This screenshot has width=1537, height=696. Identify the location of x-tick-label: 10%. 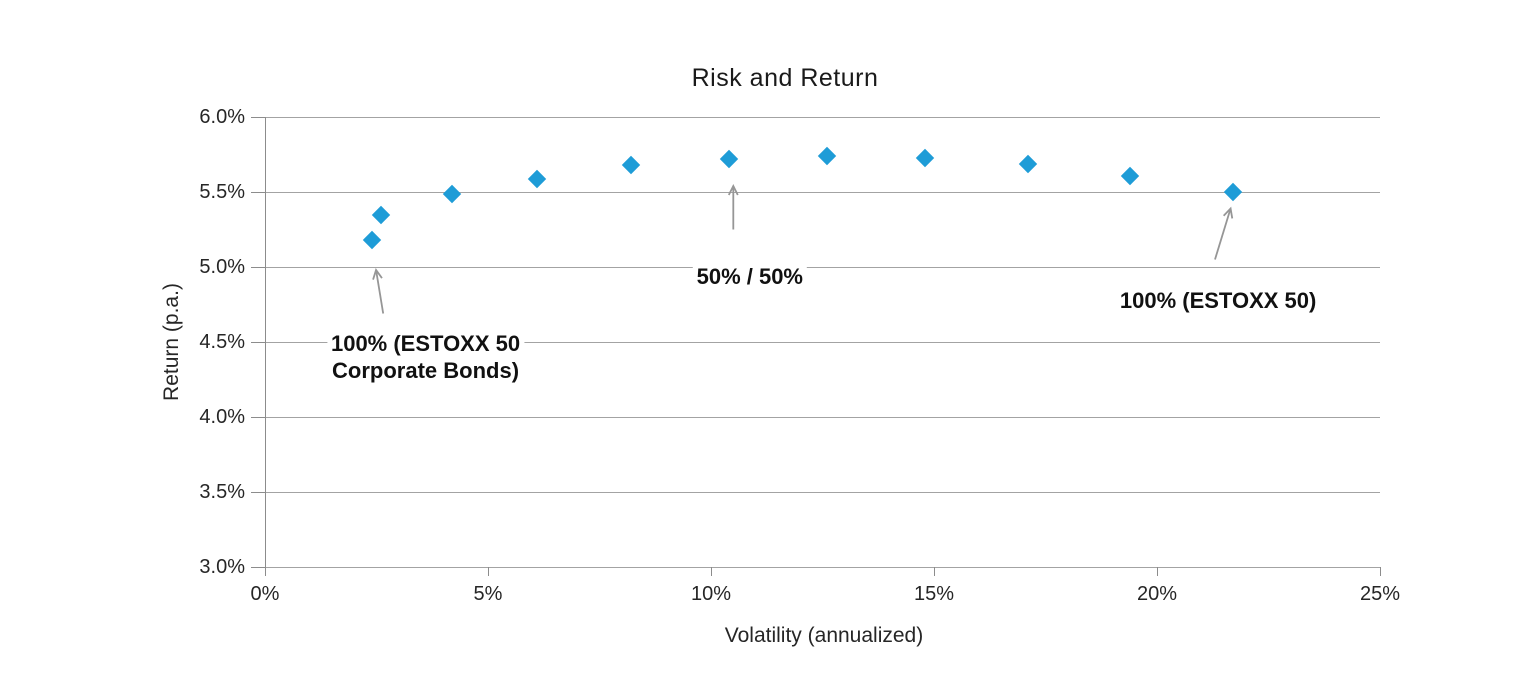
(711, 594).